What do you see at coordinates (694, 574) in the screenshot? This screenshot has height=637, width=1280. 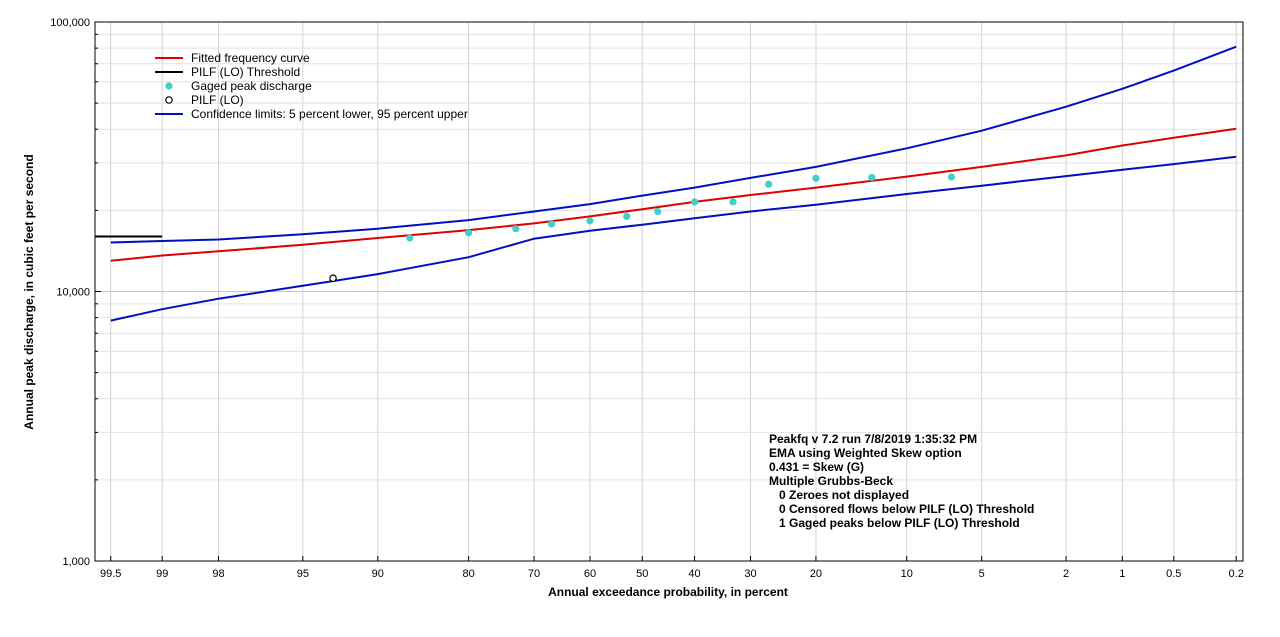 I see `x-tick-label: 40` at bounding box center [694, 574].